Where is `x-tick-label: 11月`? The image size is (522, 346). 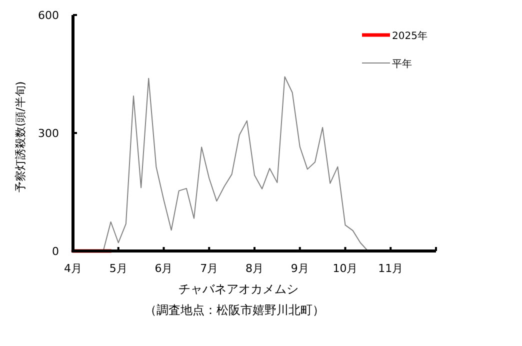 x-tick-label: 11月 is located at coordinates (391, 268).